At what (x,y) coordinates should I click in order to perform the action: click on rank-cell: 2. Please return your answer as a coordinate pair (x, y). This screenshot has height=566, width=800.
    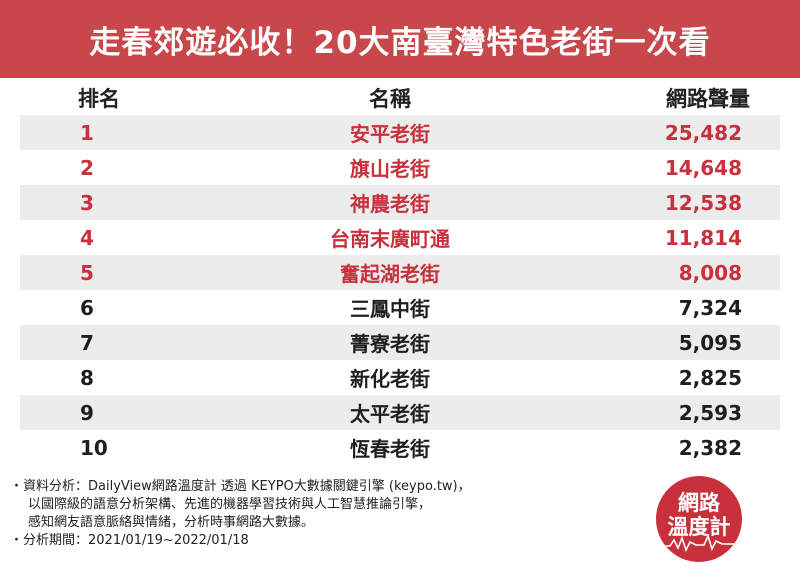
    Looking at the image, I should click on (87, 167).